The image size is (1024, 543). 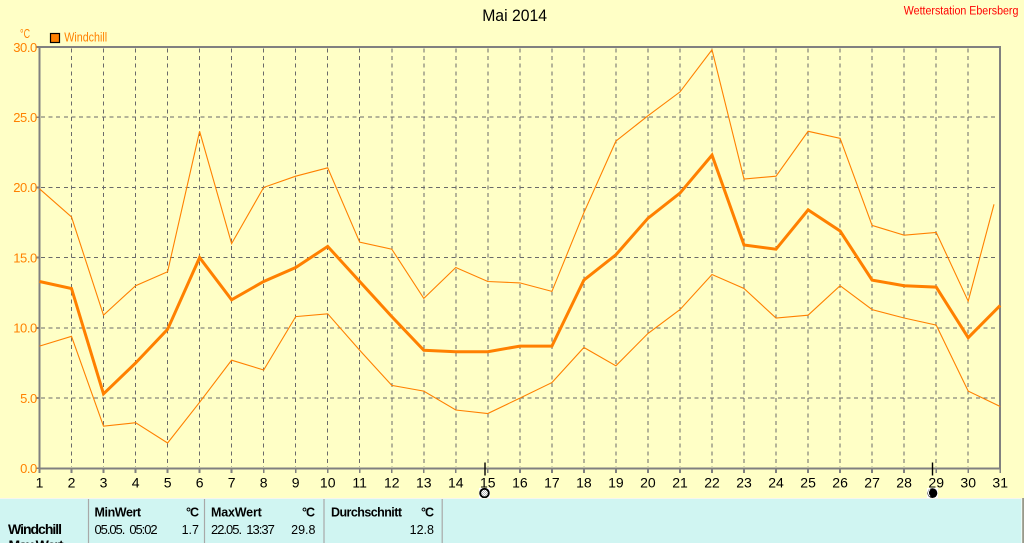 I want to click on svg-text: 22.05. 13:37, so click(x=243, y=529).